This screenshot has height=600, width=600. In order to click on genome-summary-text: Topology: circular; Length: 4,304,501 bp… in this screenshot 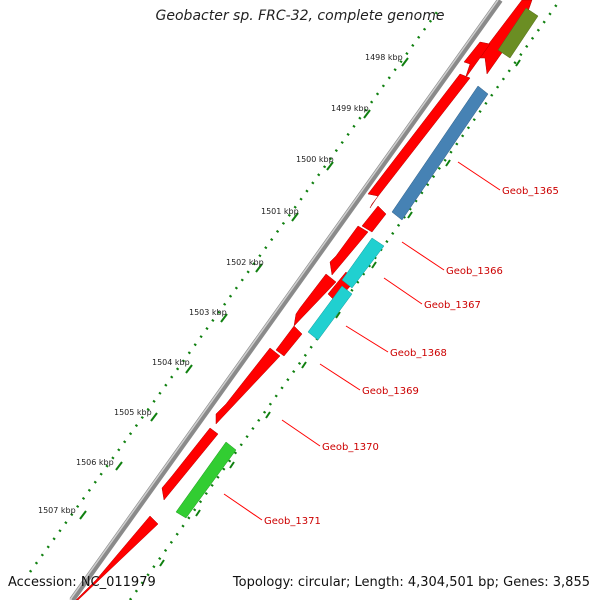, I will do `click(411, 582)`.